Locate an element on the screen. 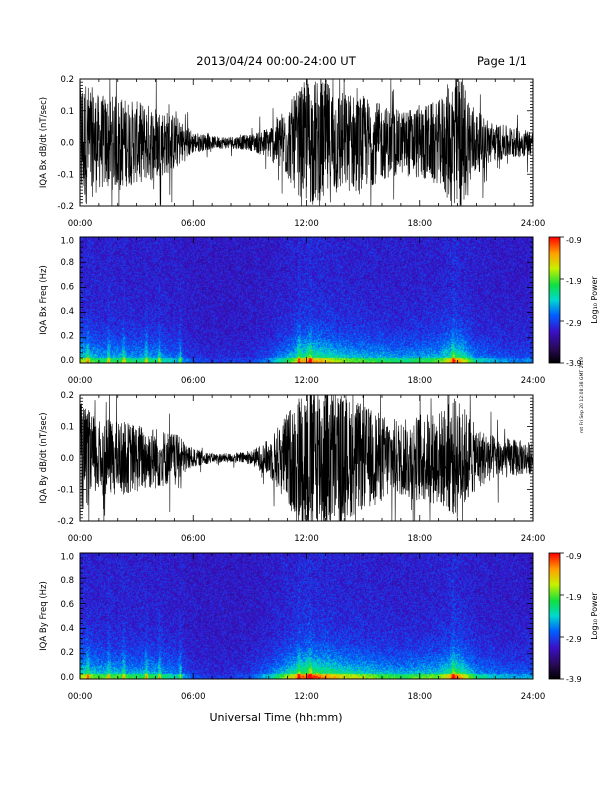  panel-bx-dbdt-frame is located at coordinates (306, 142).